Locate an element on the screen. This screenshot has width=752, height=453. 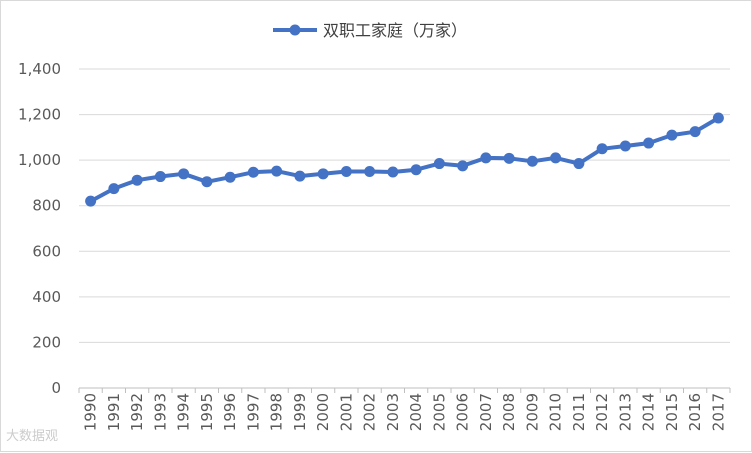
data-point-2015 is located at coordinates (672, 135).